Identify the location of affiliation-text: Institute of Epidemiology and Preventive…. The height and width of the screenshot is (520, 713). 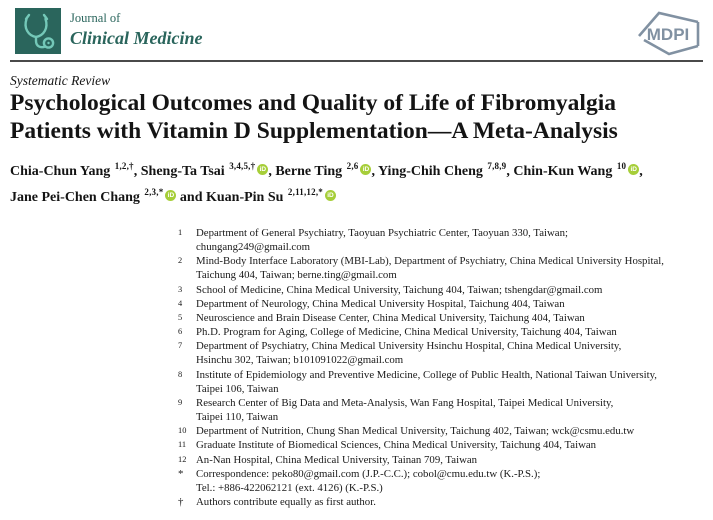
(427, 381).